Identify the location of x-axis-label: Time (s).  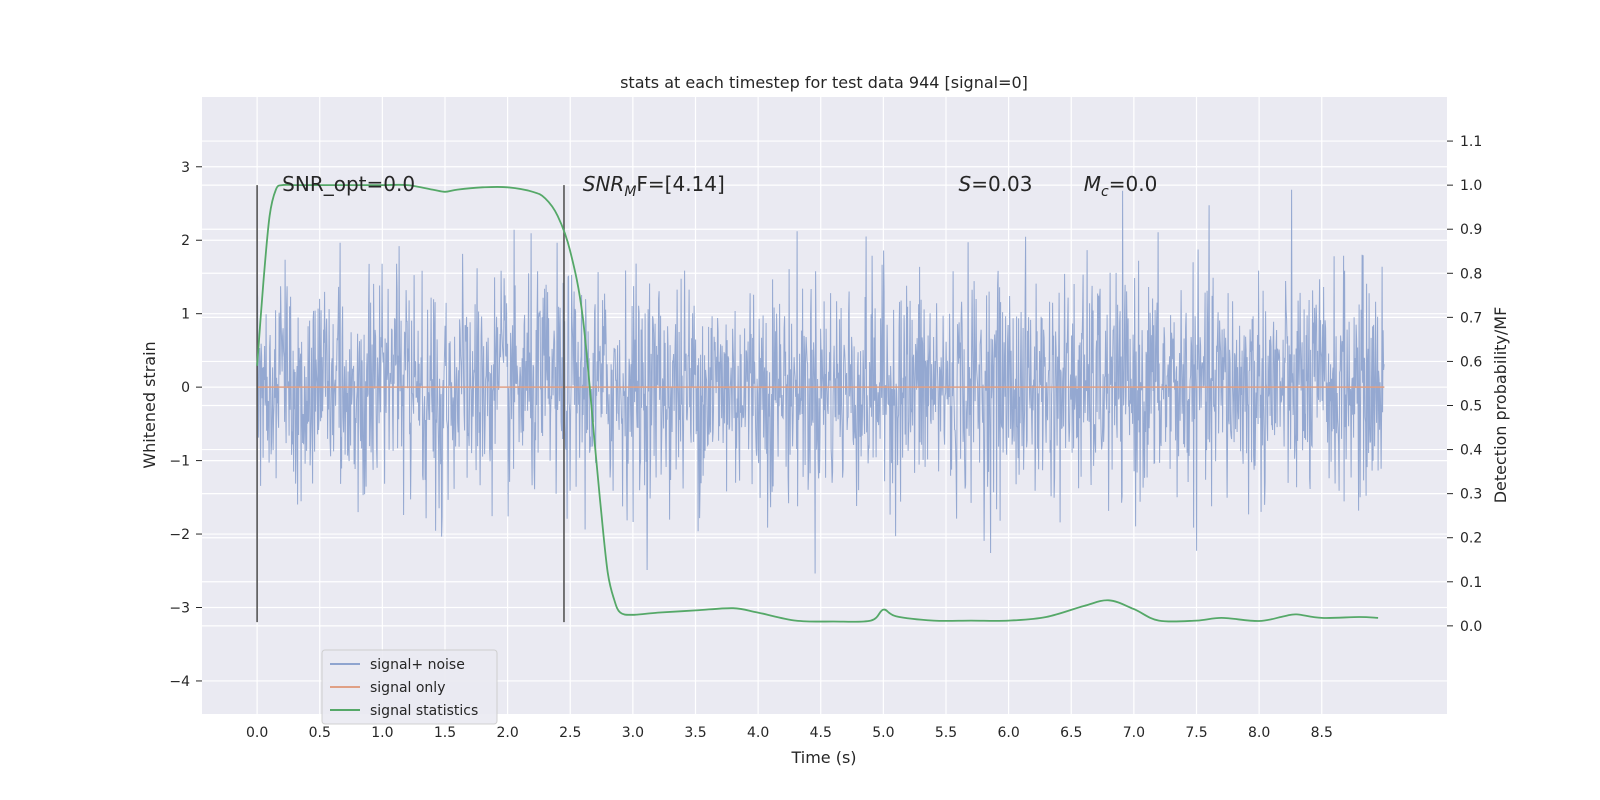
(823, 757).